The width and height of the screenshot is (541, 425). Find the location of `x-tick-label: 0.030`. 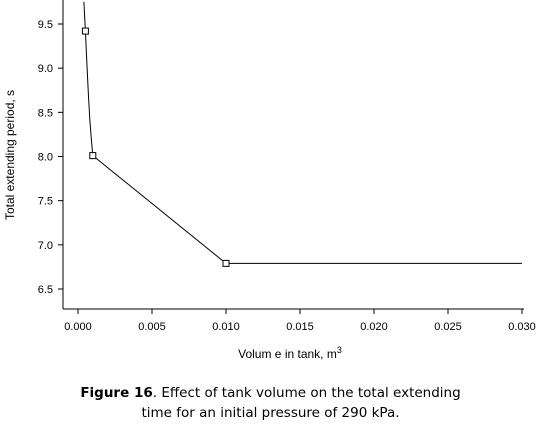

x-tick-label: 0.030 is located at coordinates (522, 327).